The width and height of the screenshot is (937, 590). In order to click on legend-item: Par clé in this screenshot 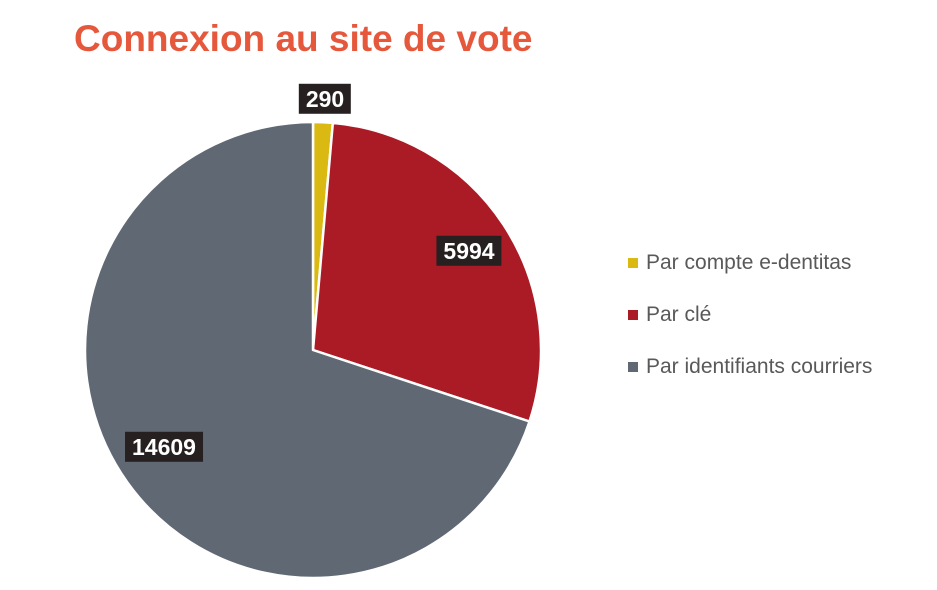, I will do `click(750, 314)`.